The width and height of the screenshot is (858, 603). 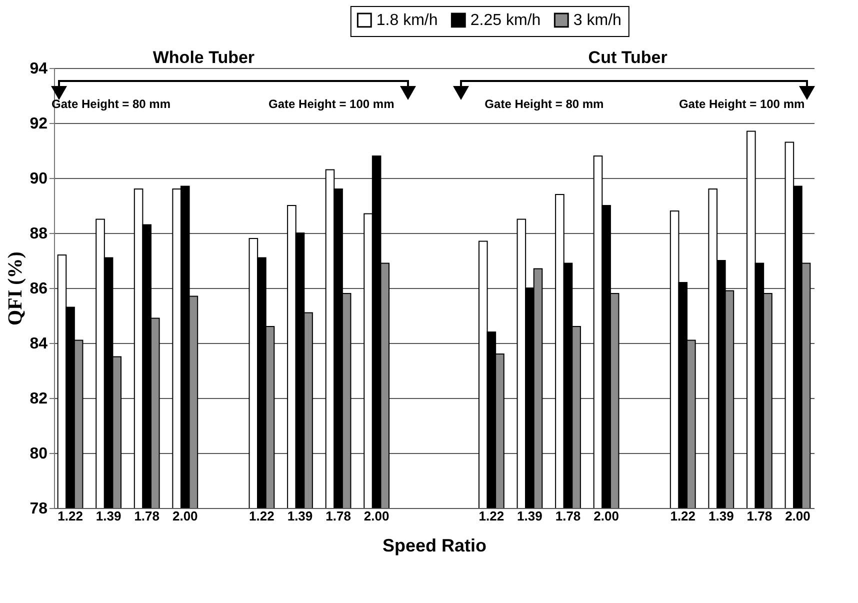 What do you see at coordinates (628, 57) in the screenshot?
I see `text: Cut Tuber` at bounding box center [628, 57].